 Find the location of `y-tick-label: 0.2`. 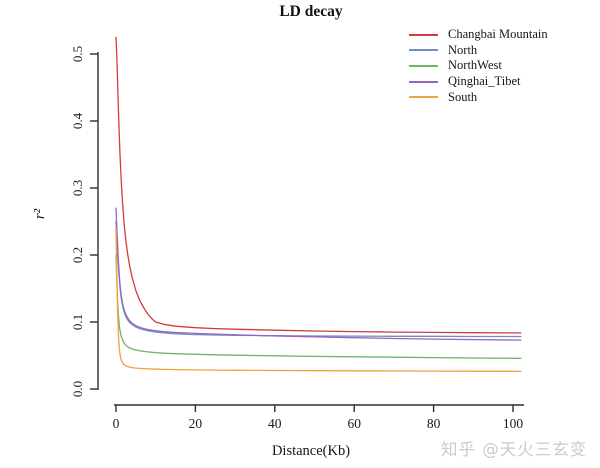

y-tick-label: 0.2 is located at coordinates (77, 255).